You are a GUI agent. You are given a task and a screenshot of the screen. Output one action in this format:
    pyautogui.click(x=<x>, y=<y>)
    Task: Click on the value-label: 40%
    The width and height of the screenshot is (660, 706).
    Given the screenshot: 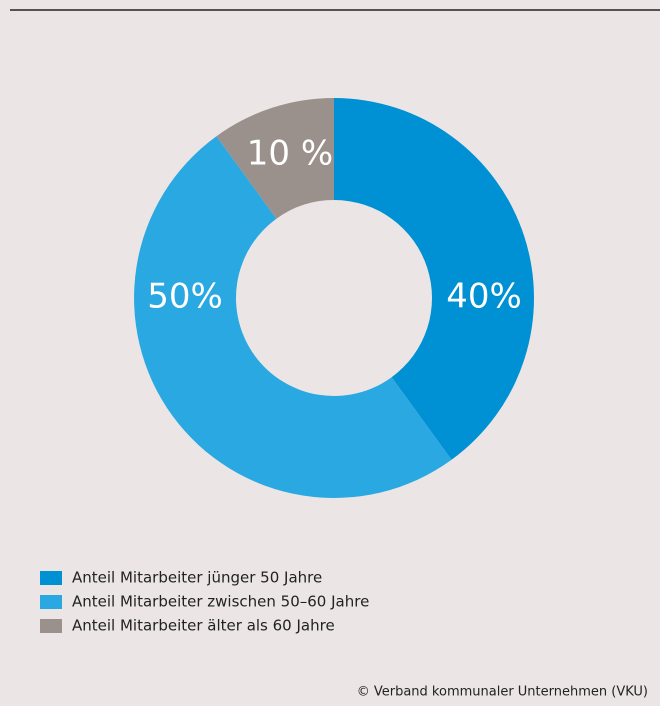 What is the action you would take?
    pyautogui.click(x=484, y=297)
    